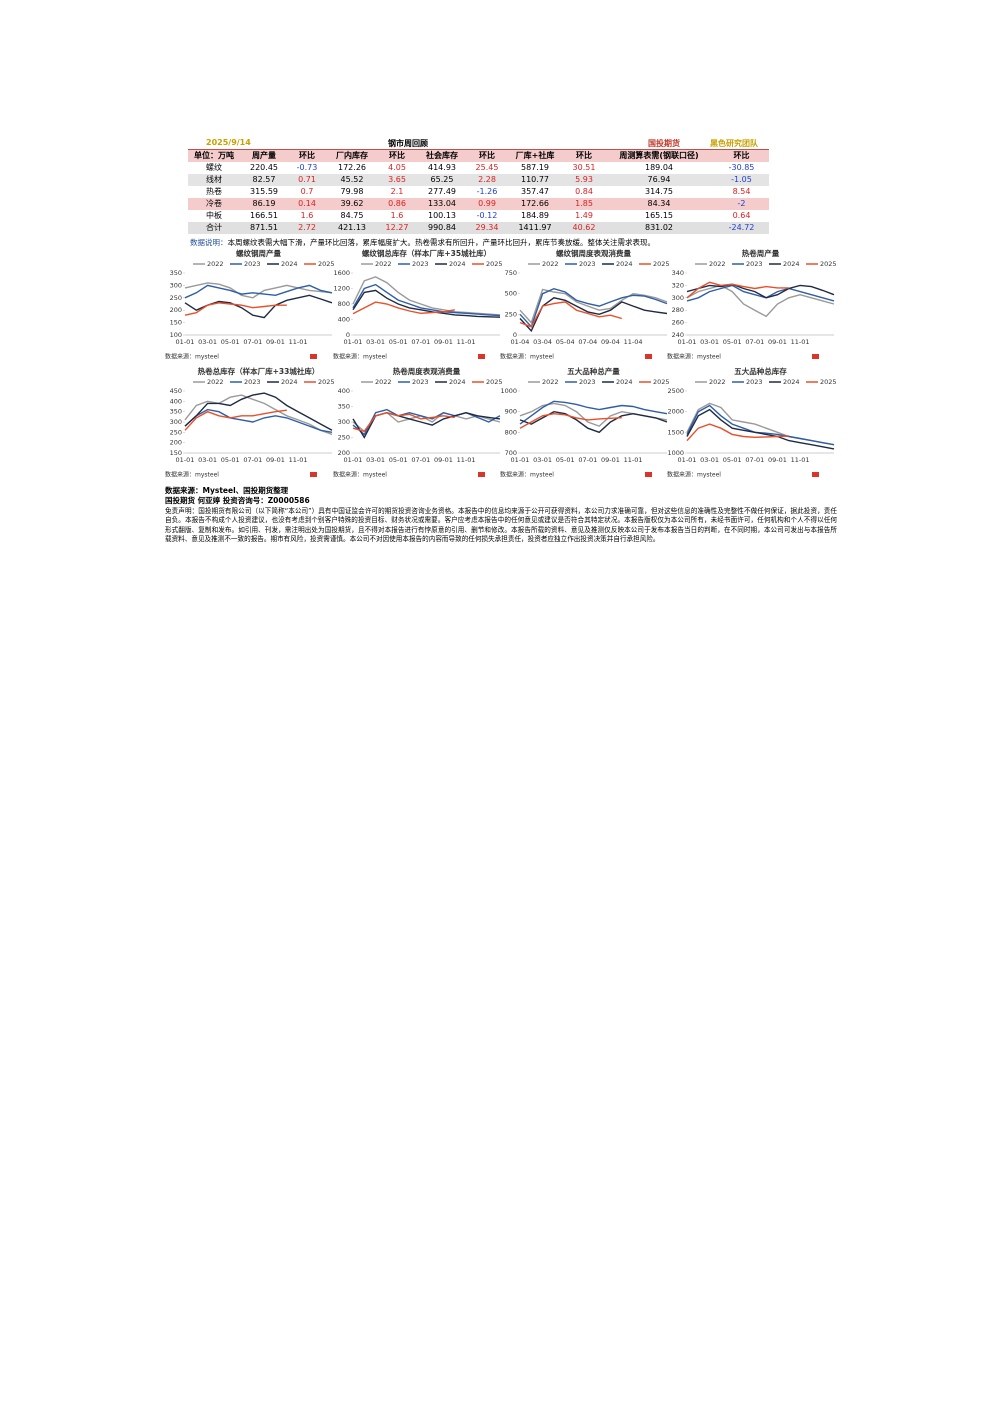  I want to click on column-header: 周测算表需(钢联口径), so click(659, 155).